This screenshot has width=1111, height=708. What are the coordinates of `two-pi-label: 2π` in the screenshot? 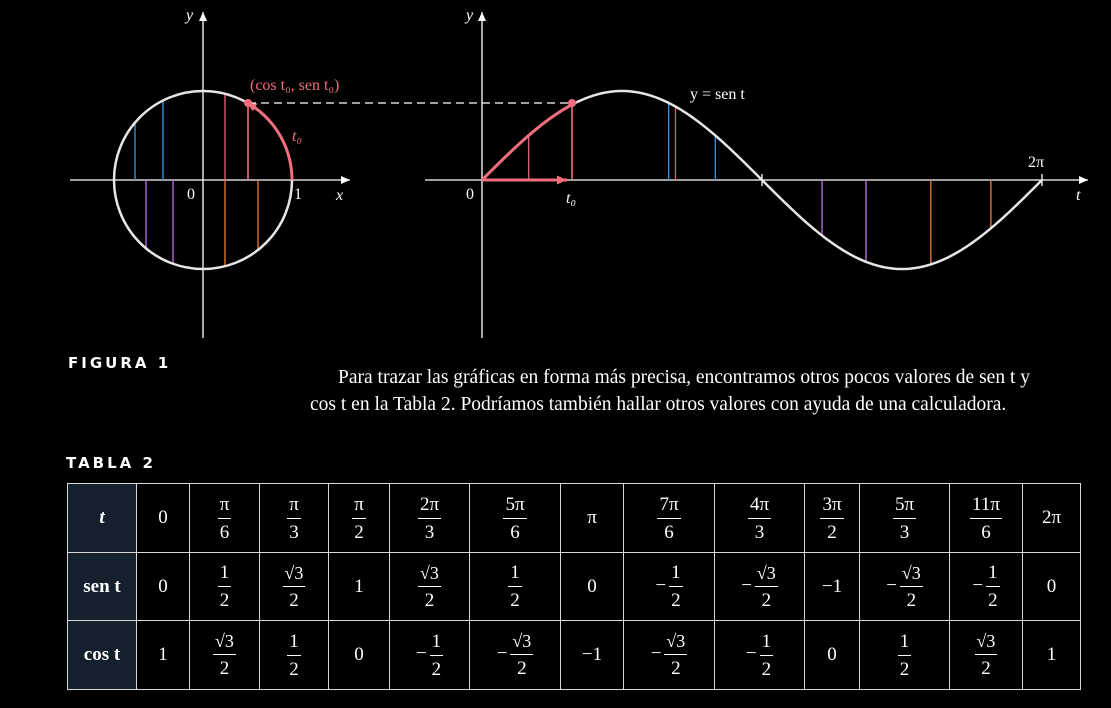 It's located at (1036, 162).